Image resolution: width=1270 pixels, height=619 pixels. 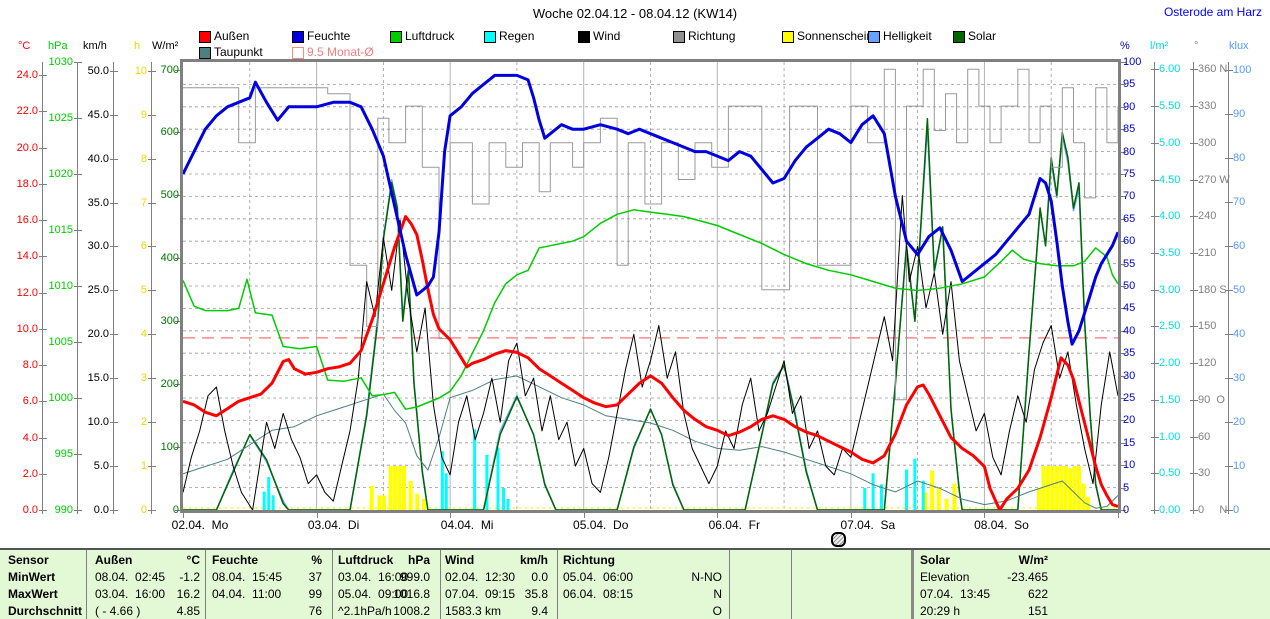 I want to click on table-row-header: Durchschnitt, so click(x=45, y=611).